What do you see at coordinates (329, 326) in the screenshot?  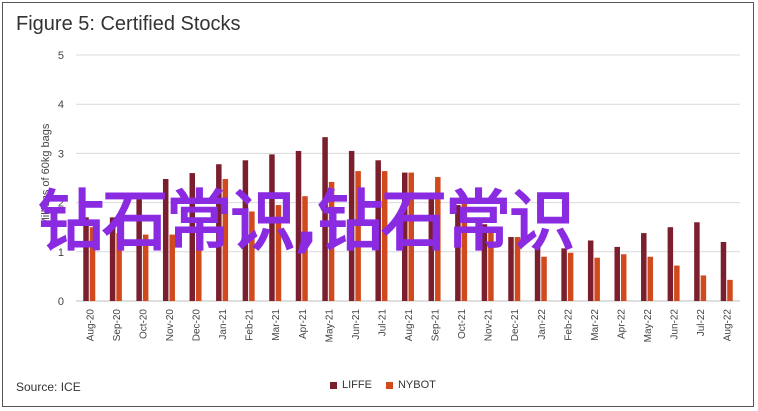 I see `x-tick-label: May-21` at bounding box center [329, 326].